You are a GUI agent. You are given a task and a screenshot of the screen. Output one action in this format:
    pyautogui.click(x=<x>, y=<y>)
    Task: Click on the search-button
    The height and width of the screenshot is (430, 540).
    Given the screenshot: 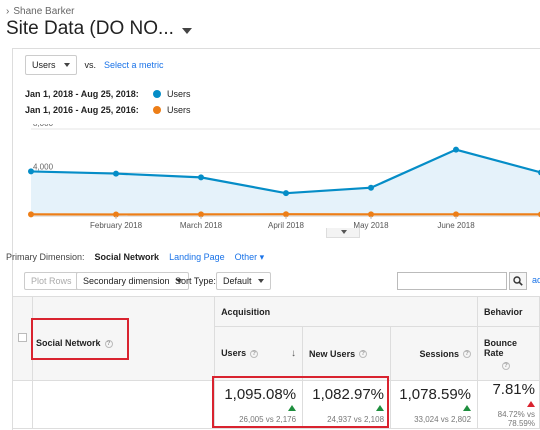 What is the action you would take?
    pyautogui.click(x=518, y=281)
    